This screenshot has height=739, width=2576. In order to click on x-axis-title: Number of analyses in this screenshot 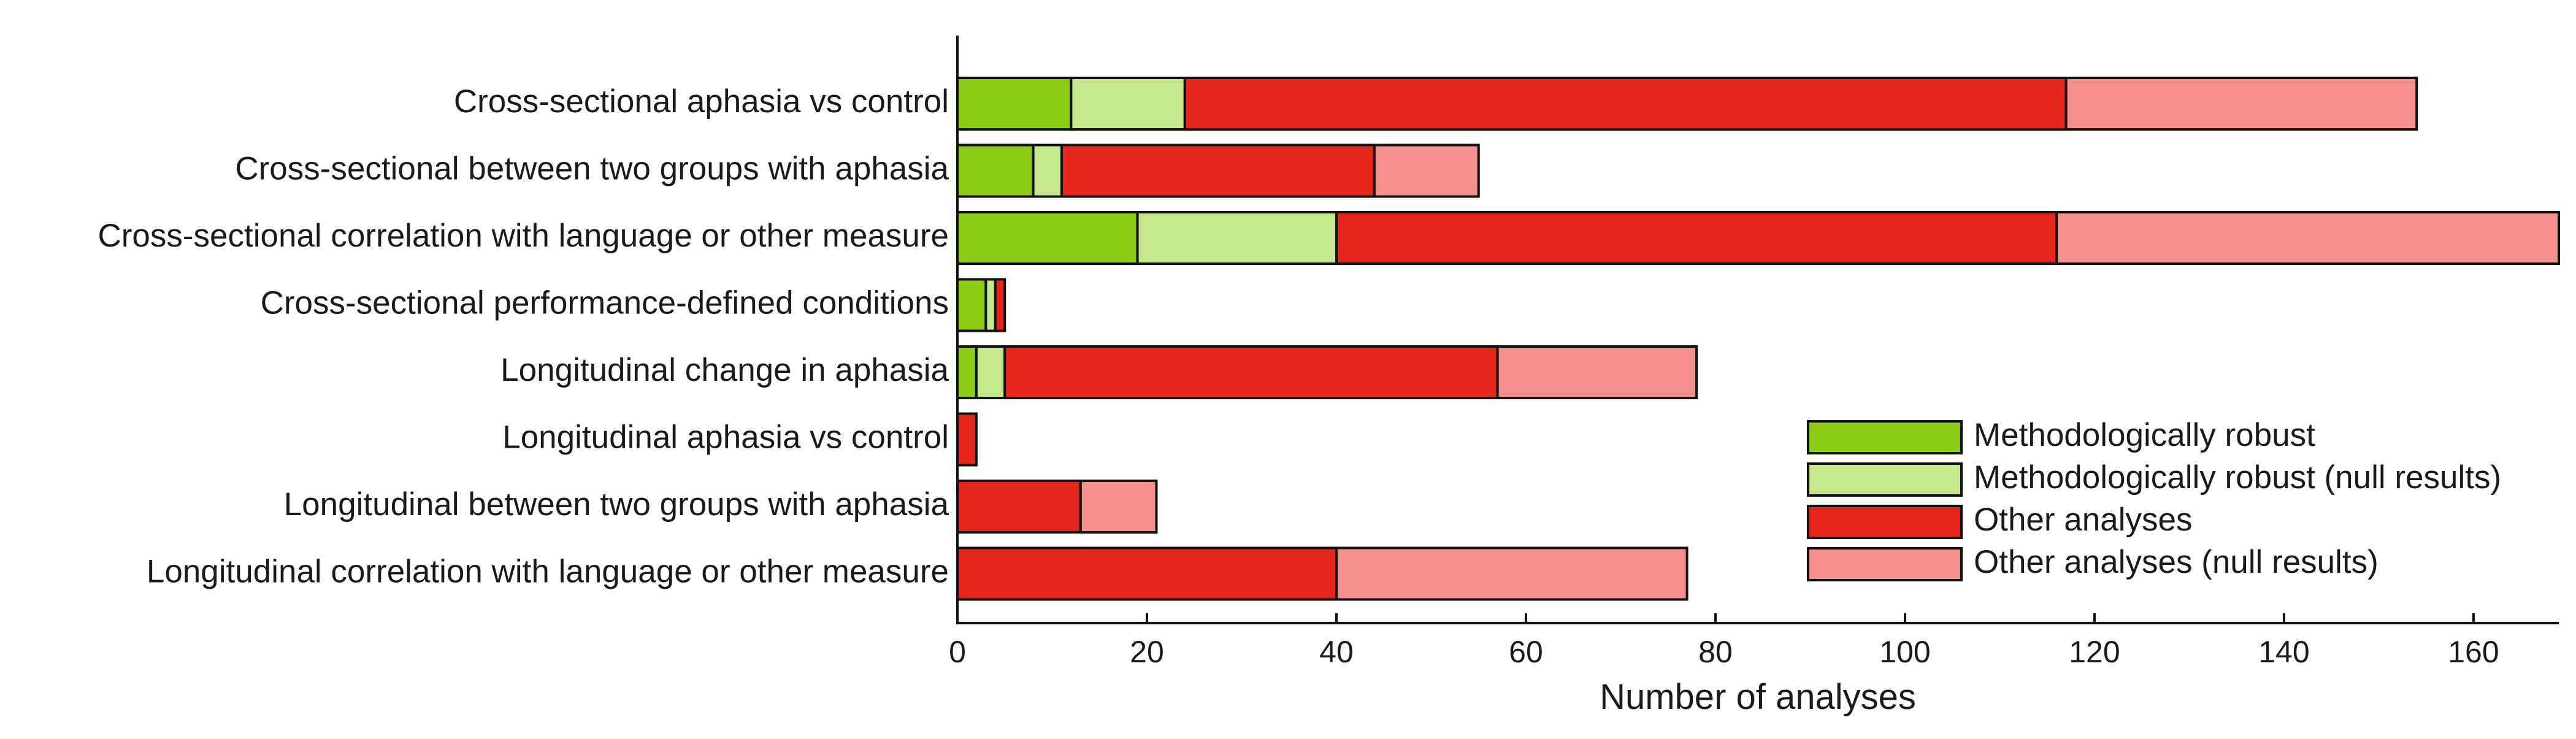, I will do `click(1758, 697)`.